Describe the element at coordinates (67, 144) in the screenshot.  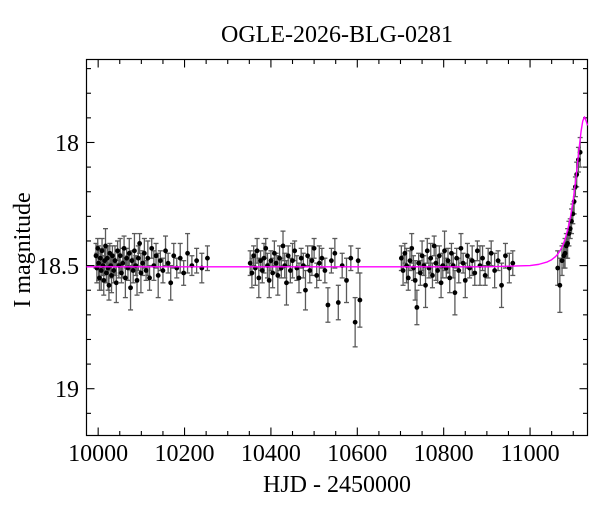
I see `y-tick-label: 18` at that location.